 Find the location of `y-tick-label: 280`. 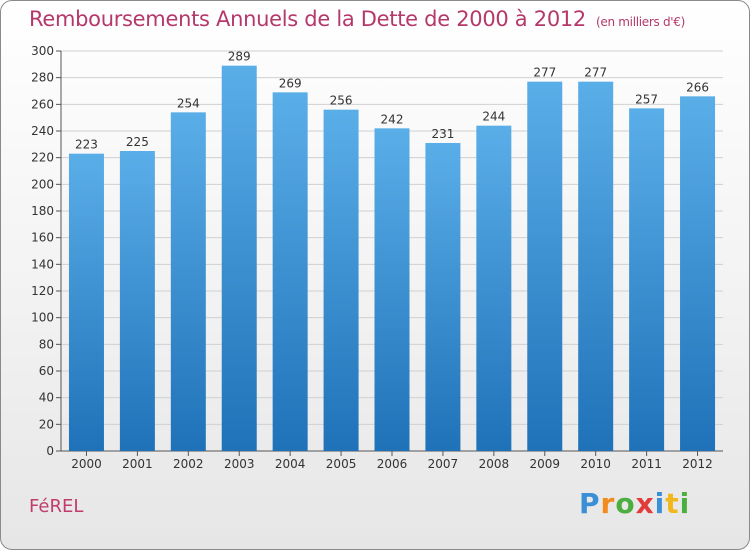

y-tick-label: 280 is located at coordinates (42, 78).